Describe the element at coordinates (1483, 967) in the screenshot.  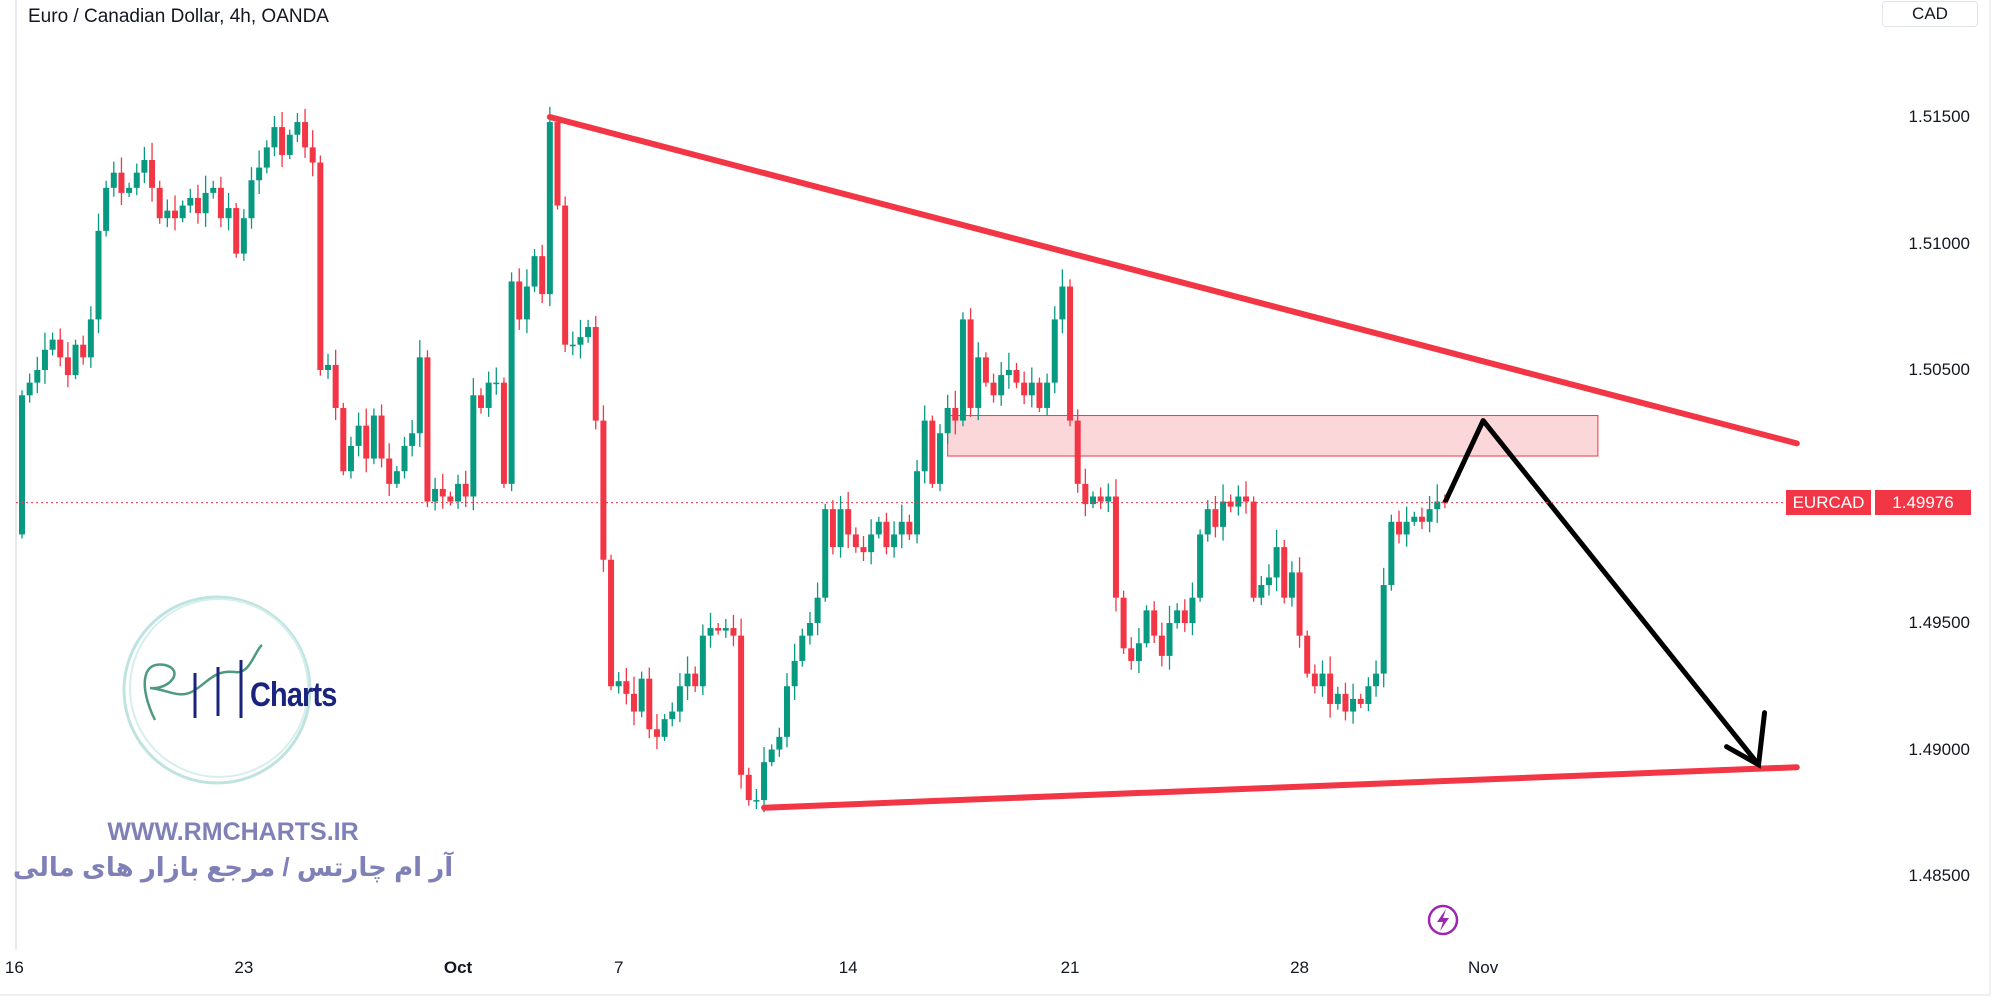
I see `time-axis-label: Nov` at that location.